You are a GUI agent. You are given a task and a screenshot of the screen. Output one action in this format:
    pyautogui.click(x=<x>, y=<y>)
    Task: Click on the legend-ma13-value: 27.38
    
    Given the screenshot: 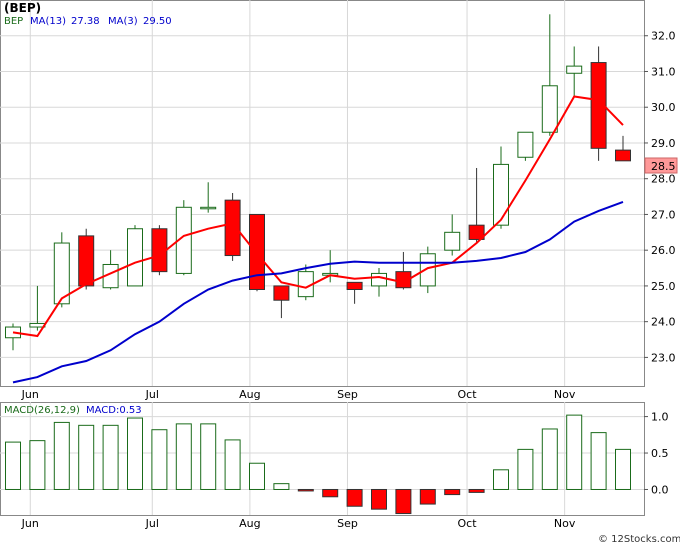 What is the action you would take?
    pyautogui.click(x=85, y=21)
    